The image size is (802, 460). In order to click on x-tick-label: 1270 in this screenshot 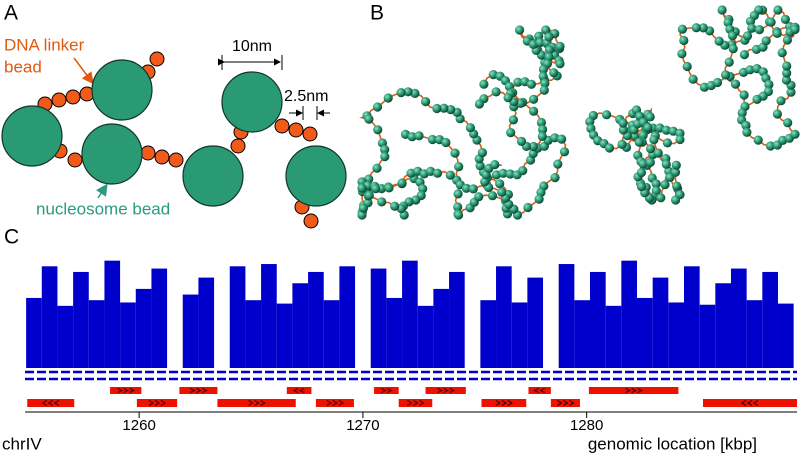, I will do `click(362, 425)`.